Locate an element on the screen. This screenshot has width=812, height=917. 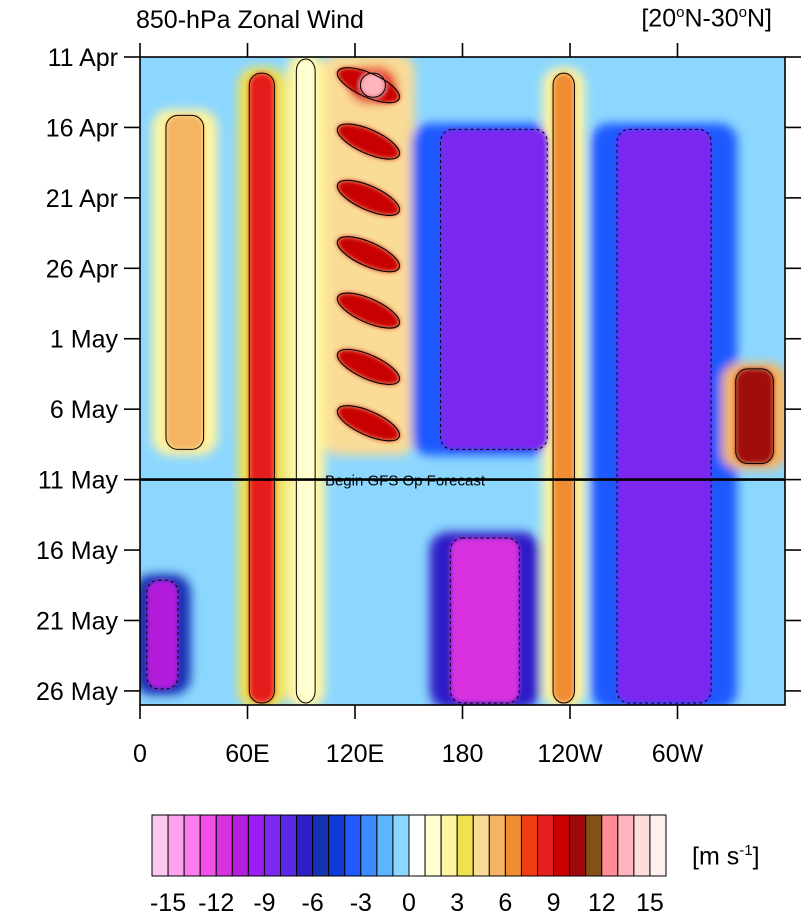
forecast-start-label: Begin GFS Op Forecast is located at coordinates (405, 481).